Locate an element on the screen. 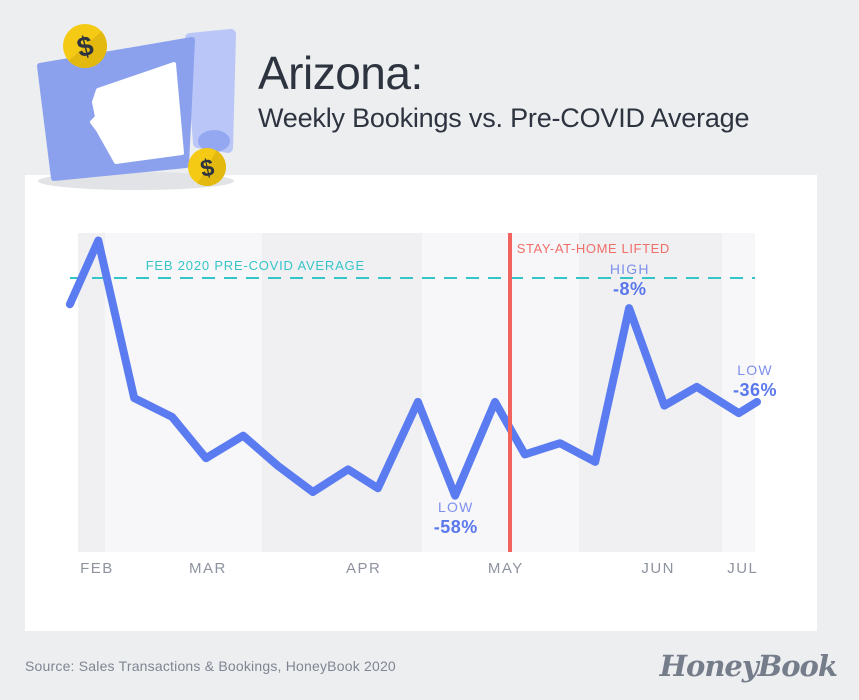 This screenshot has width=859, height=700. arizona-map-graphic: $ $ is located at coordinates (136, 107).